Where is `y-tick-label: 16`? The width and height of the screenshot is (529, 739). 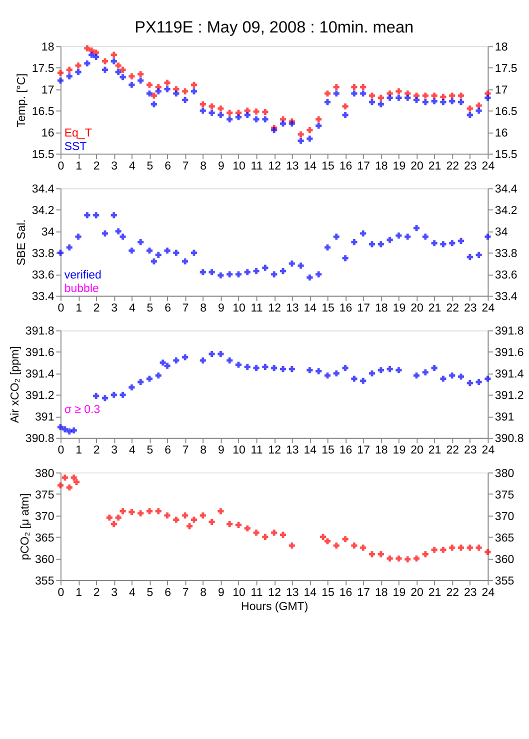
y-tick-label: 16 is located at coordinates (47, 134).